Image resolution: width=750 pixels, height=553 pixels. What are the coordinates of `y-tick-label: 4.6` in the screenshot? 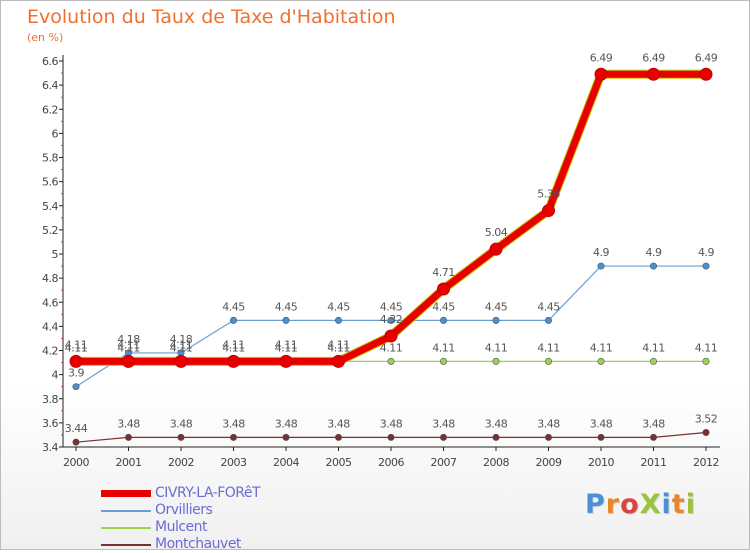 It's located at (50, 302).